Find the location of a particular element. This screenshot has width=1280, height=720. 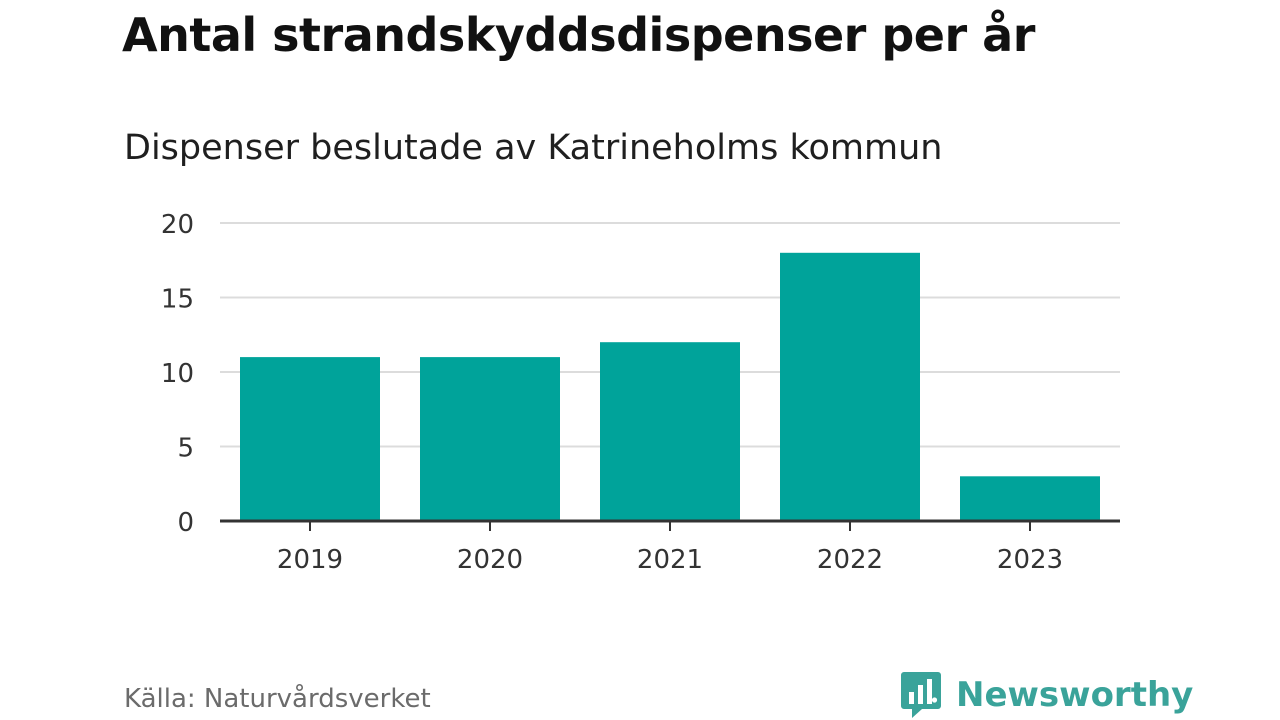

bar-2020 is located at coordinates (490, 439).